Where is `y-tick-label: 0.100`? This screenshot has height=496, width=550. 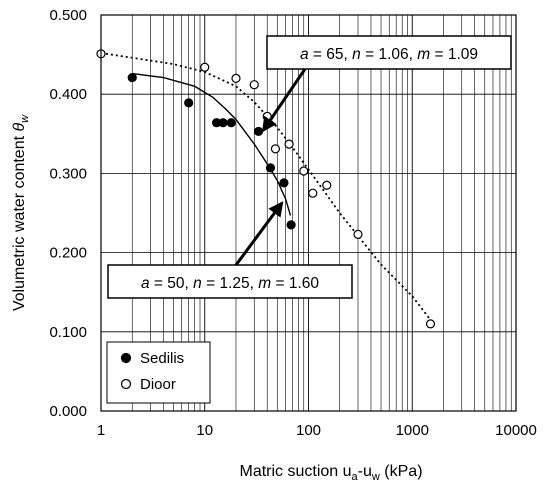 y-tick-label: 0.100 is located at coordinates (68, 332).